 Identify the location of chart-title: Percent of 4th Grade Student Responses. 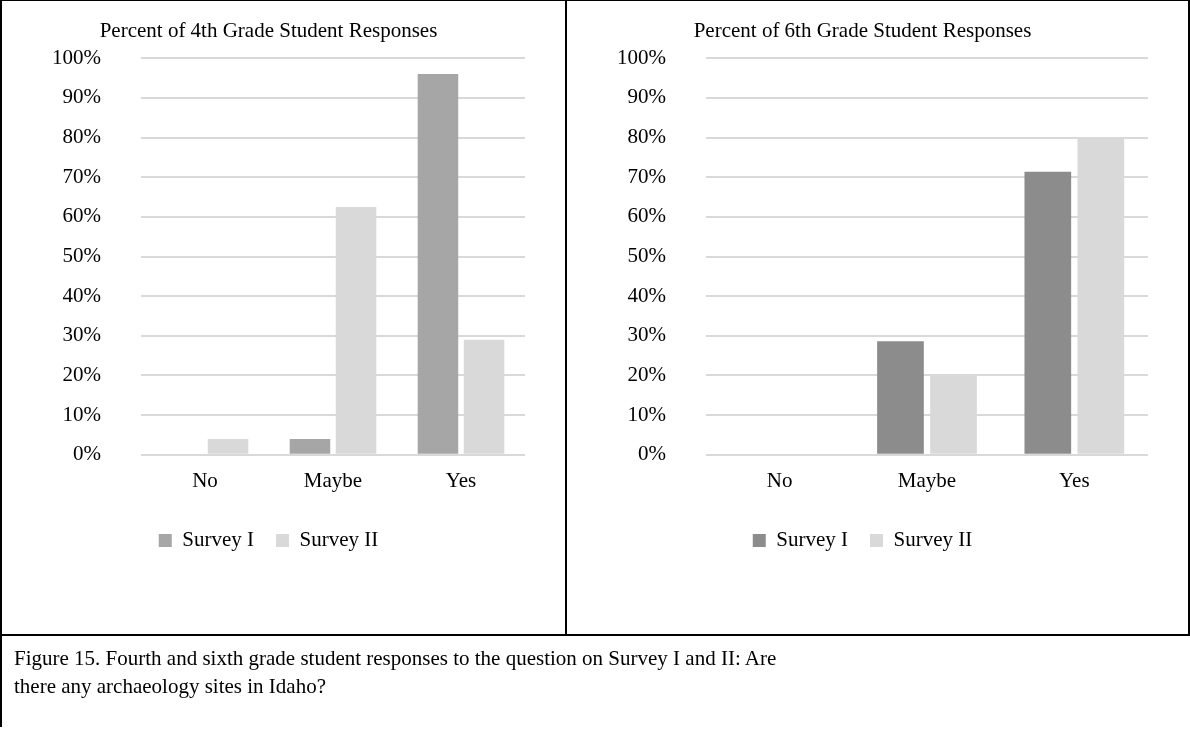
(268, 30).